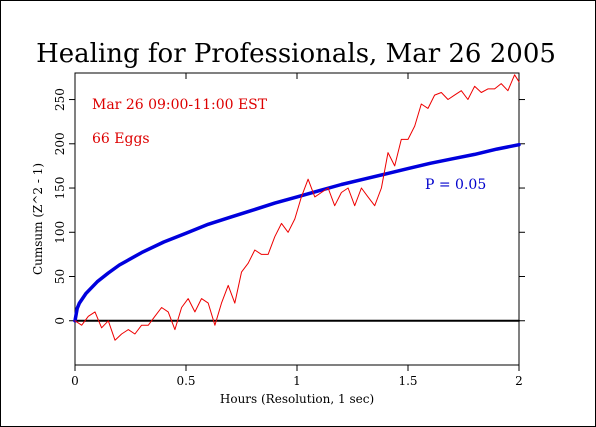  What do you see at coordinates (75, 381) in the screenshot?
I see `x-tick-label: 0` at bounding box center [75, 381].